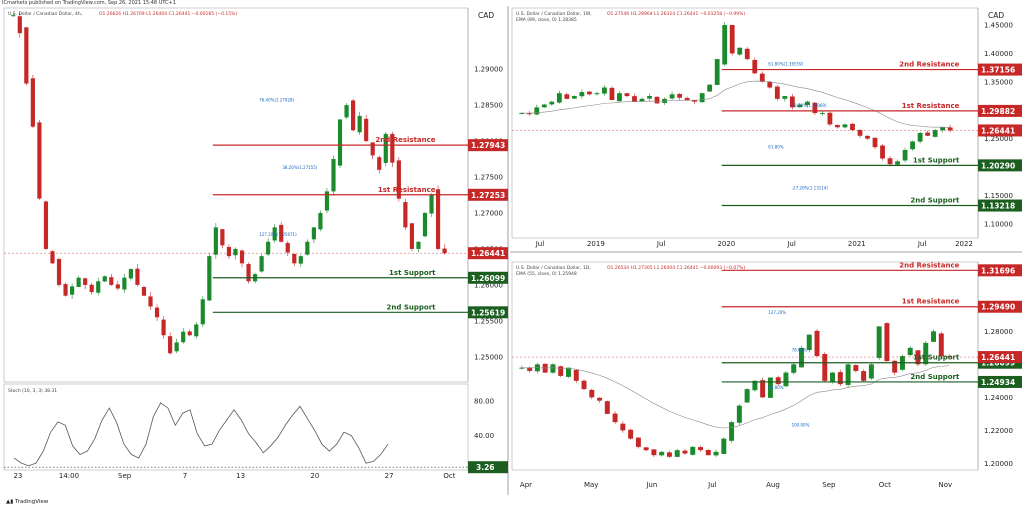  What do you see at coordinates (885, 485) in the screenshot?
I see `x-tick-label: Oct` at bounding box center [885, 485].